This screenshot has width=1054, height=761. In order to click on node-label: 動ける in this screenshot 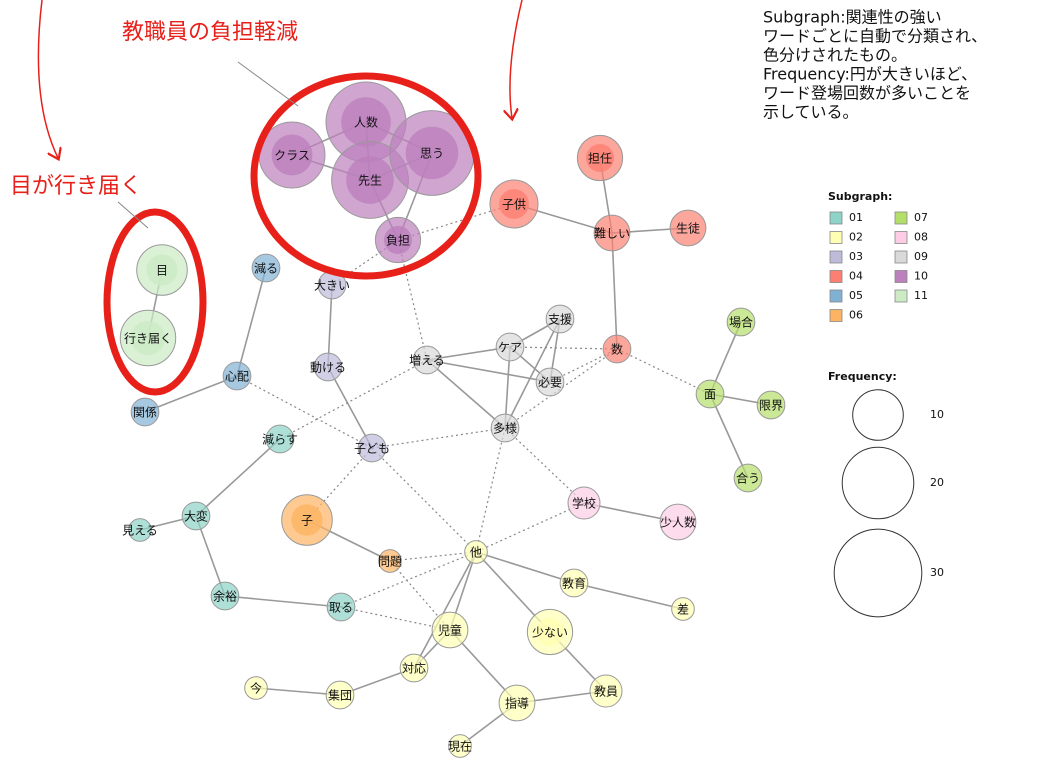, I will do `click(328, 368)`.